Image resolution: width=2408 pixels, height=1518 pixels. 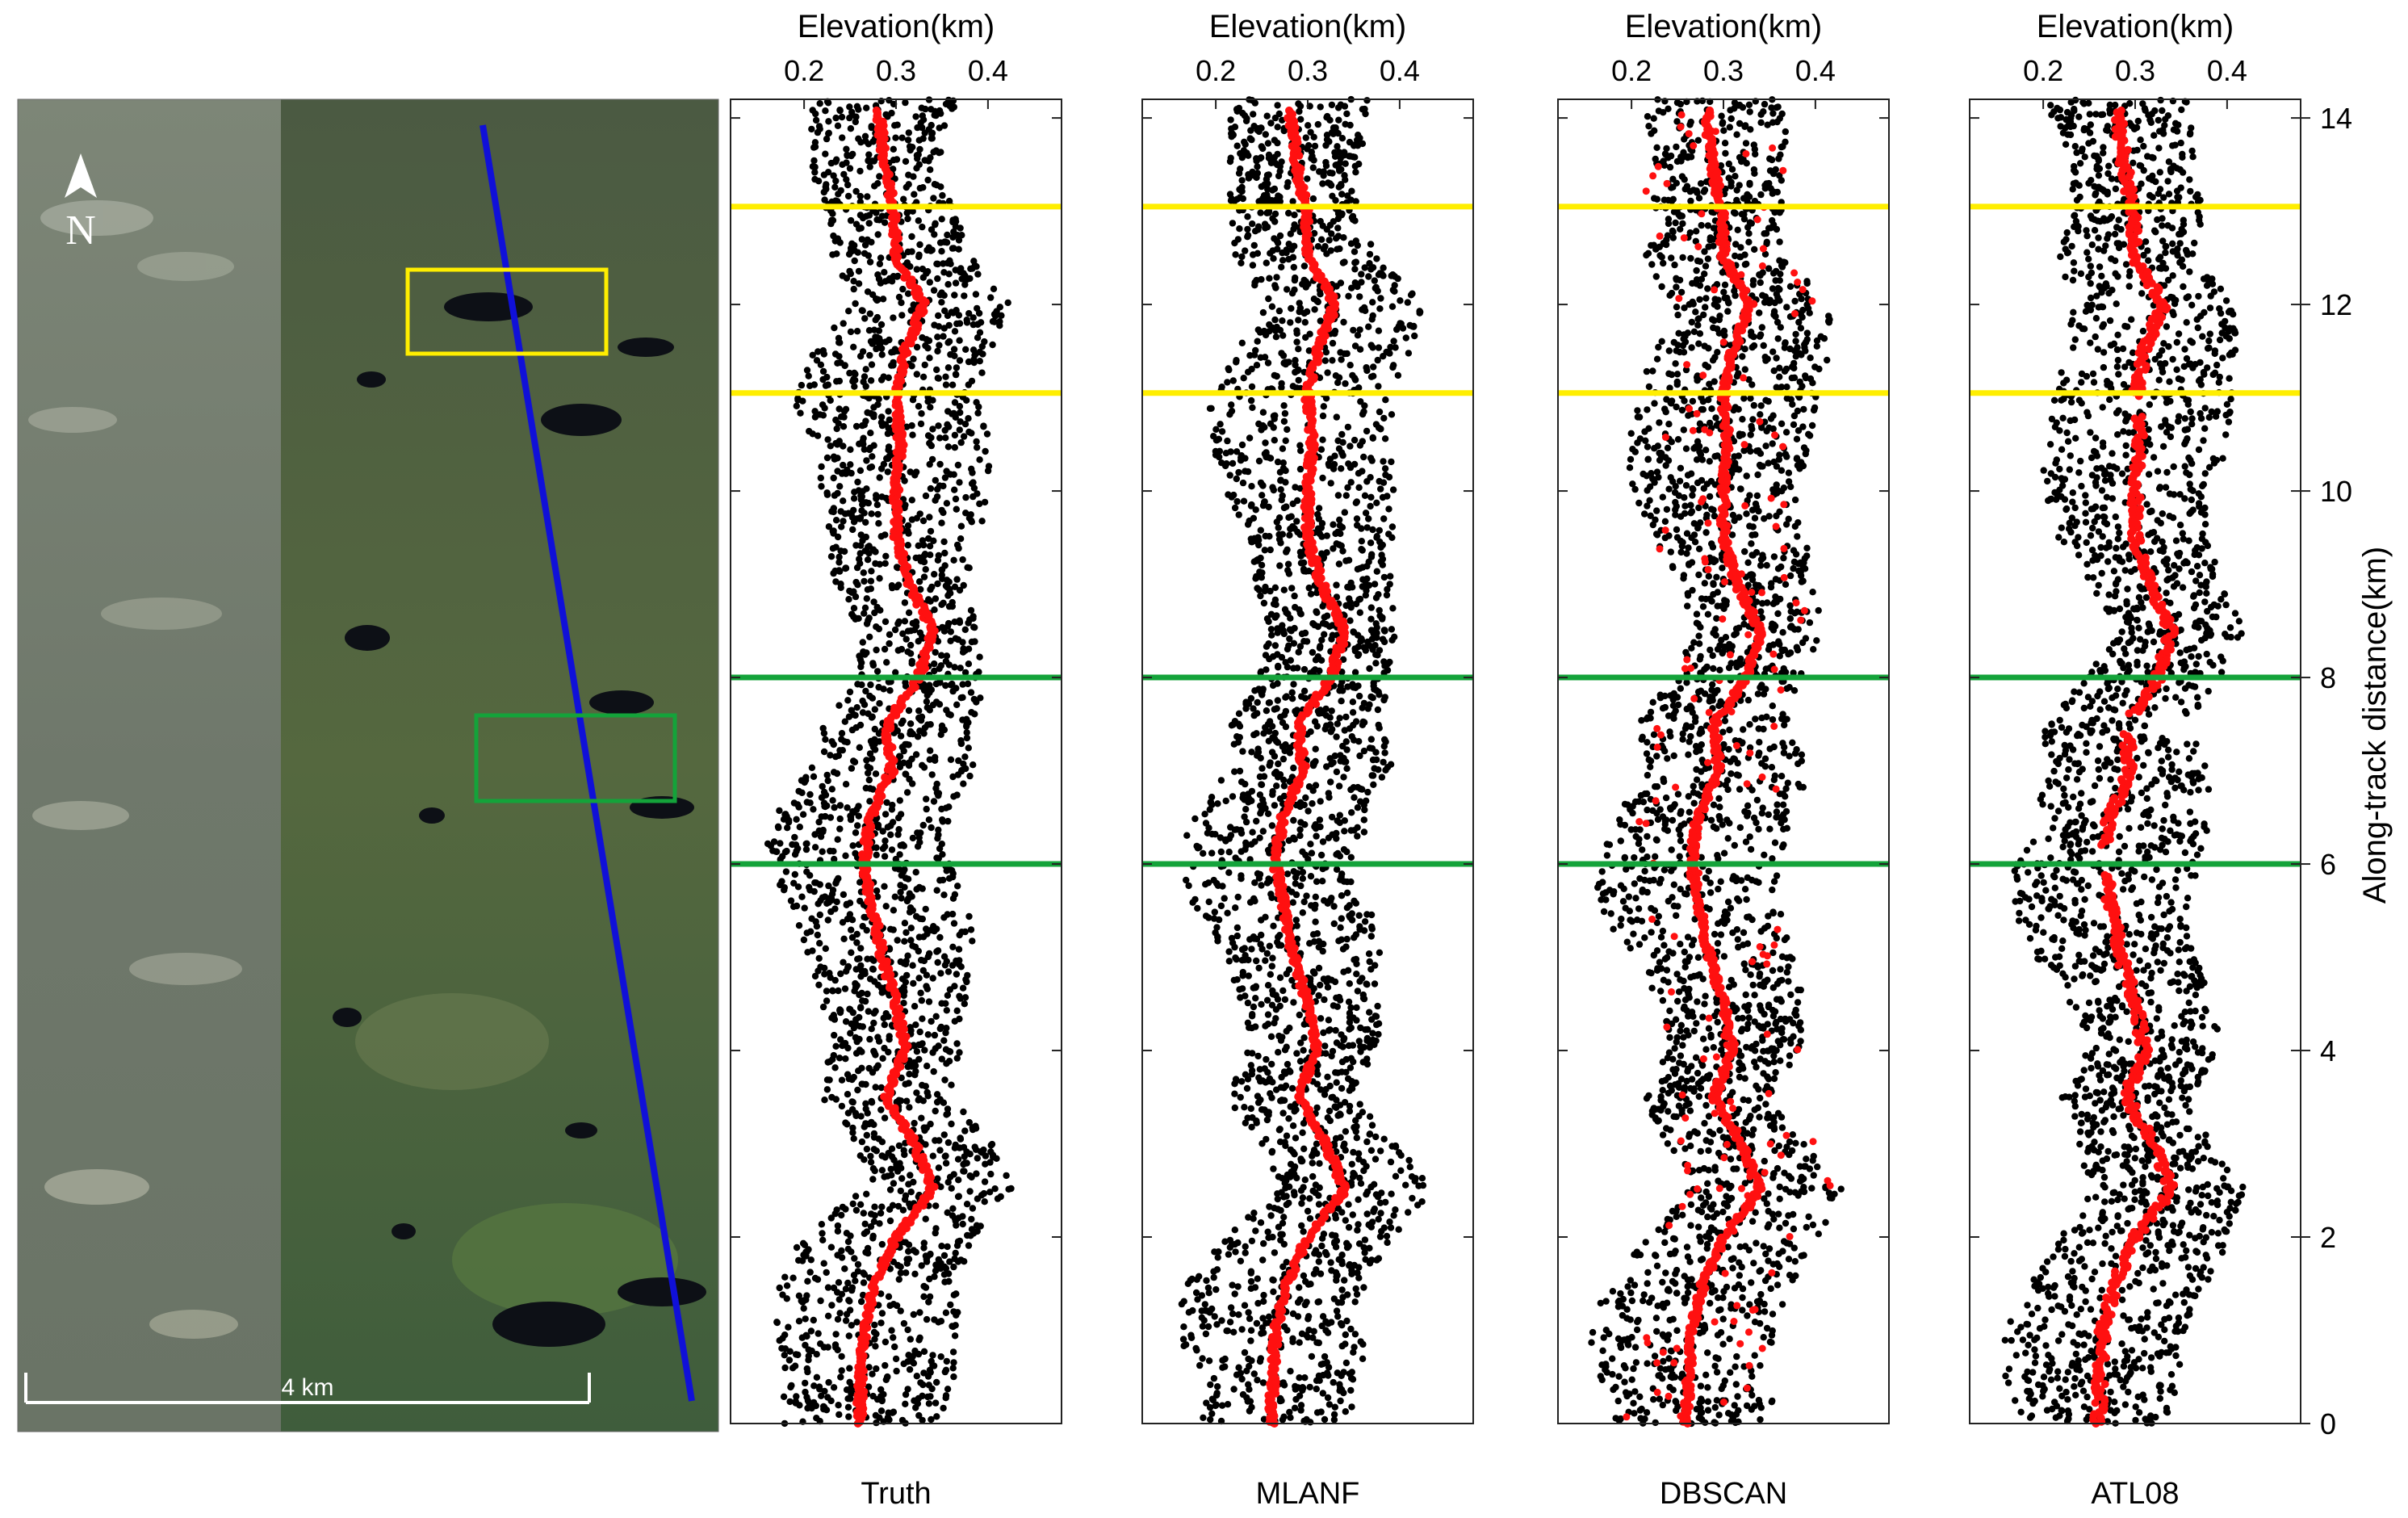 What do you see at coordinates (519, 820) in the screenshot?
I see `lakes` at bounding box center [519, 820].